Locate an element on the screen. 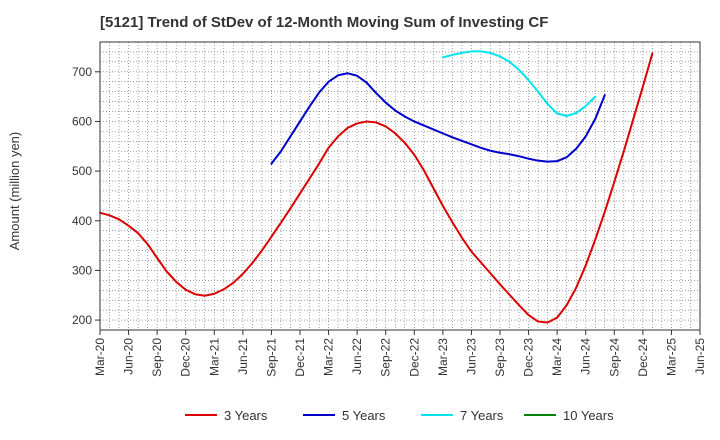 The image size is (720, 440). x-tick-label: Jun-24 is located at coordinates (586, 356).